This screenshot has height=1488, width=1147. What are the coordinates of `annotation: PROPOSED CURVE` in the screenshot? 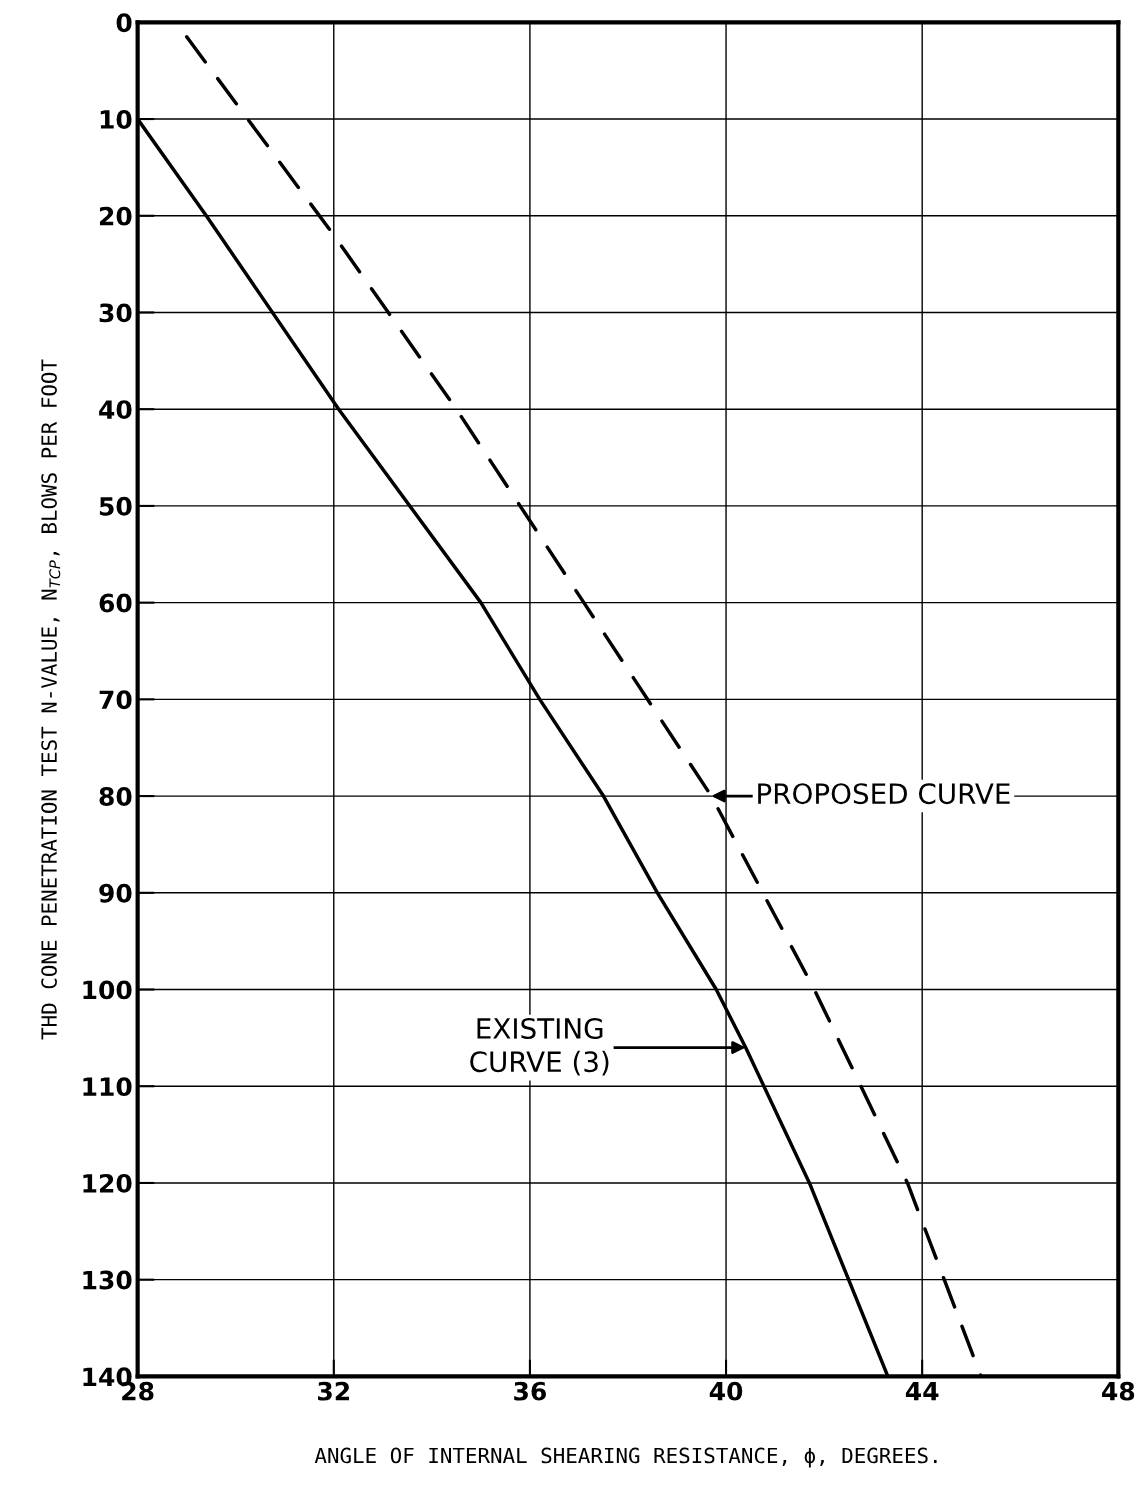 It's located at (884, 794).